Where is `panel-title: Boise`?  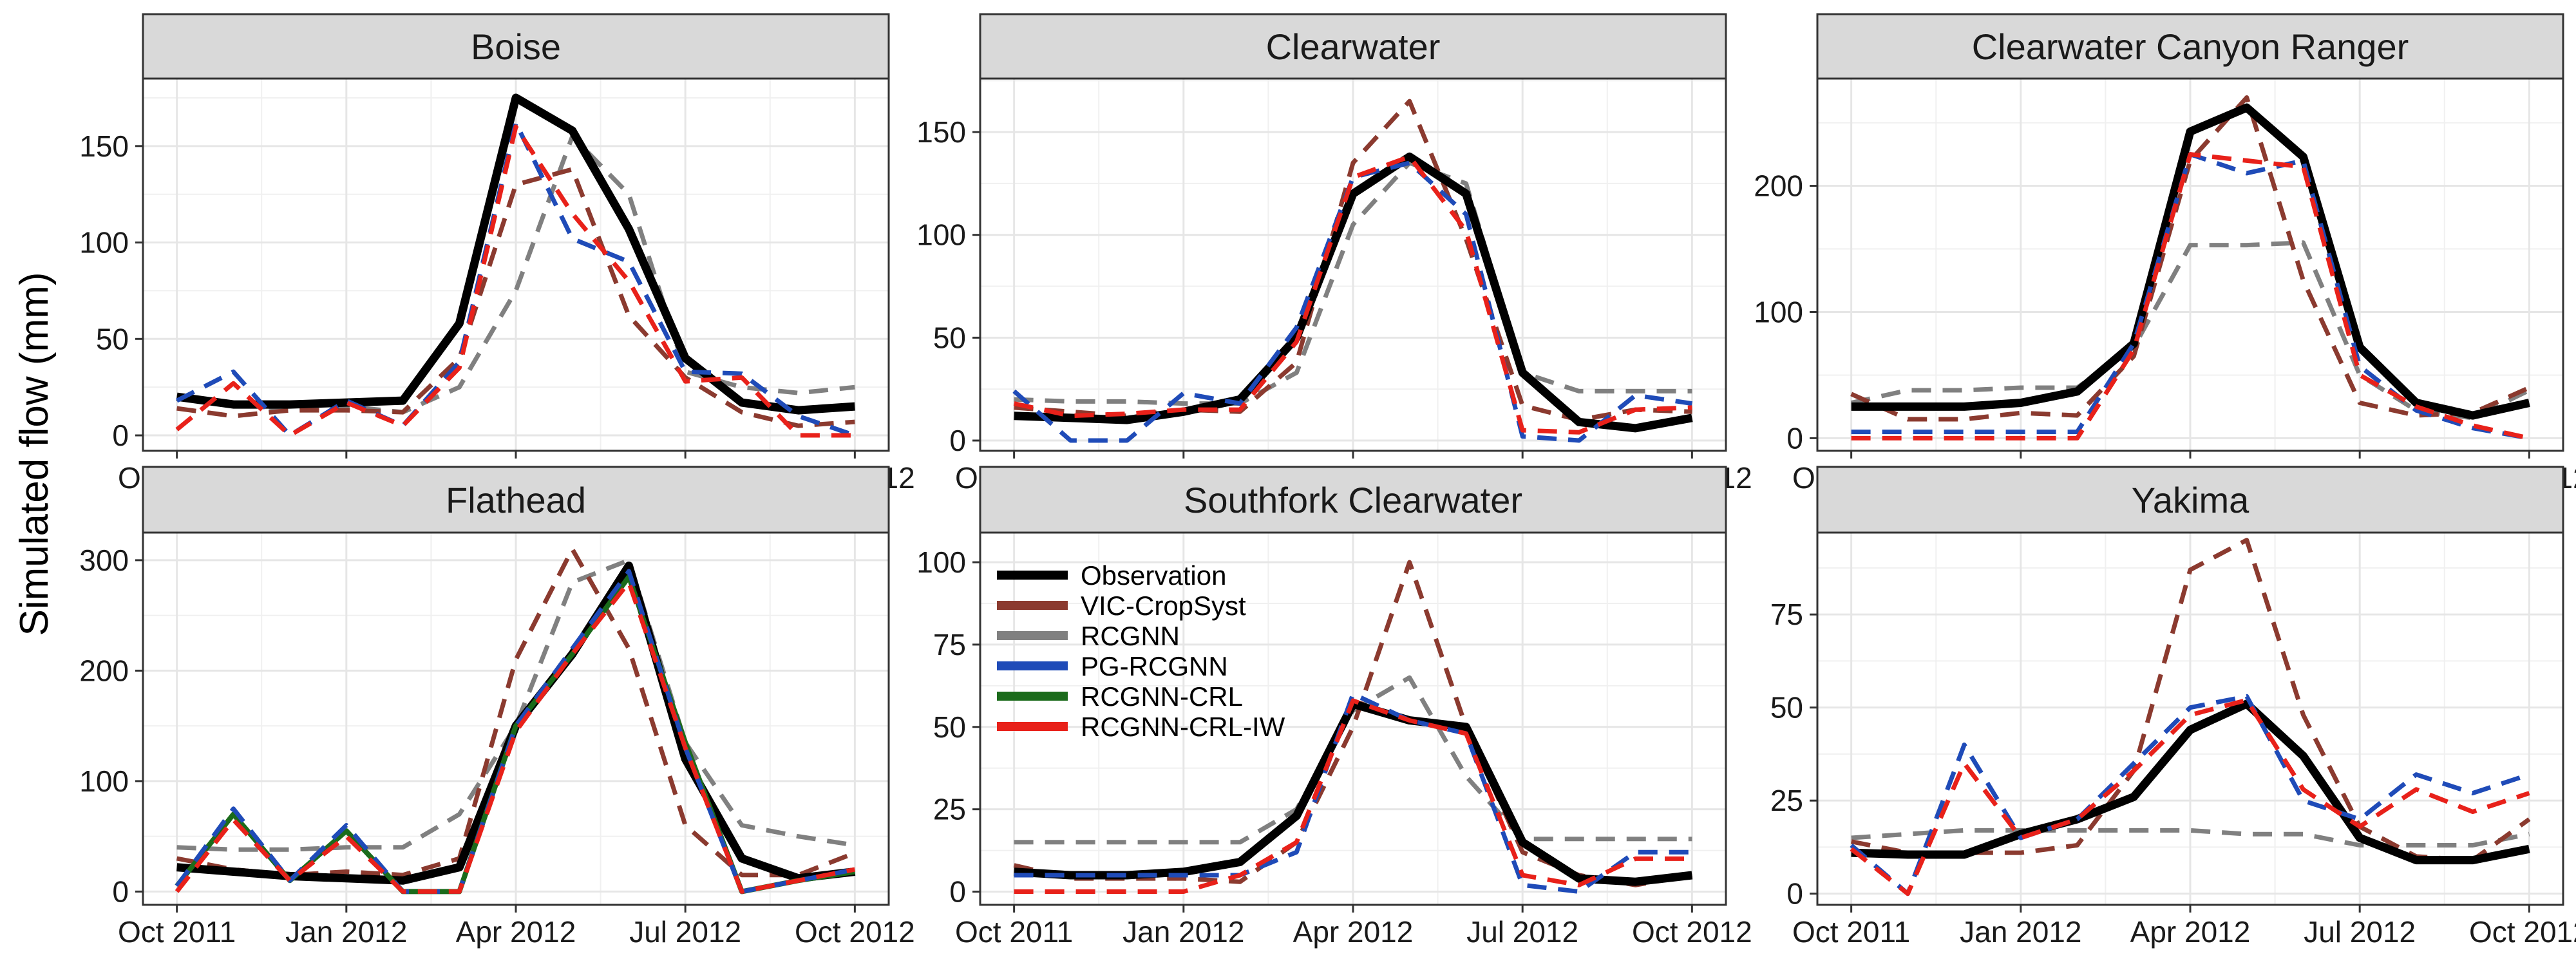
panel-title: Boise is located at coordinates (516, 46).